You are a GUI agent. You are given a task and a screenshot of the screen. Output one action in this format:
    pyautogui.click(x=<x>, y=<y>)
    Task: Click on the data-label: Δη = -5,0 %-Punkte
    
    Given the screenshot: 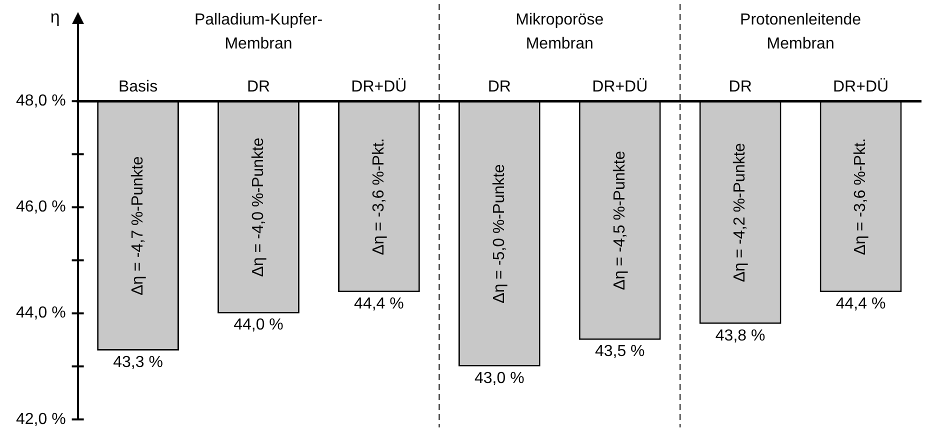 What is the action you would take?
    pyautogui.click(x=499, y=234)
    